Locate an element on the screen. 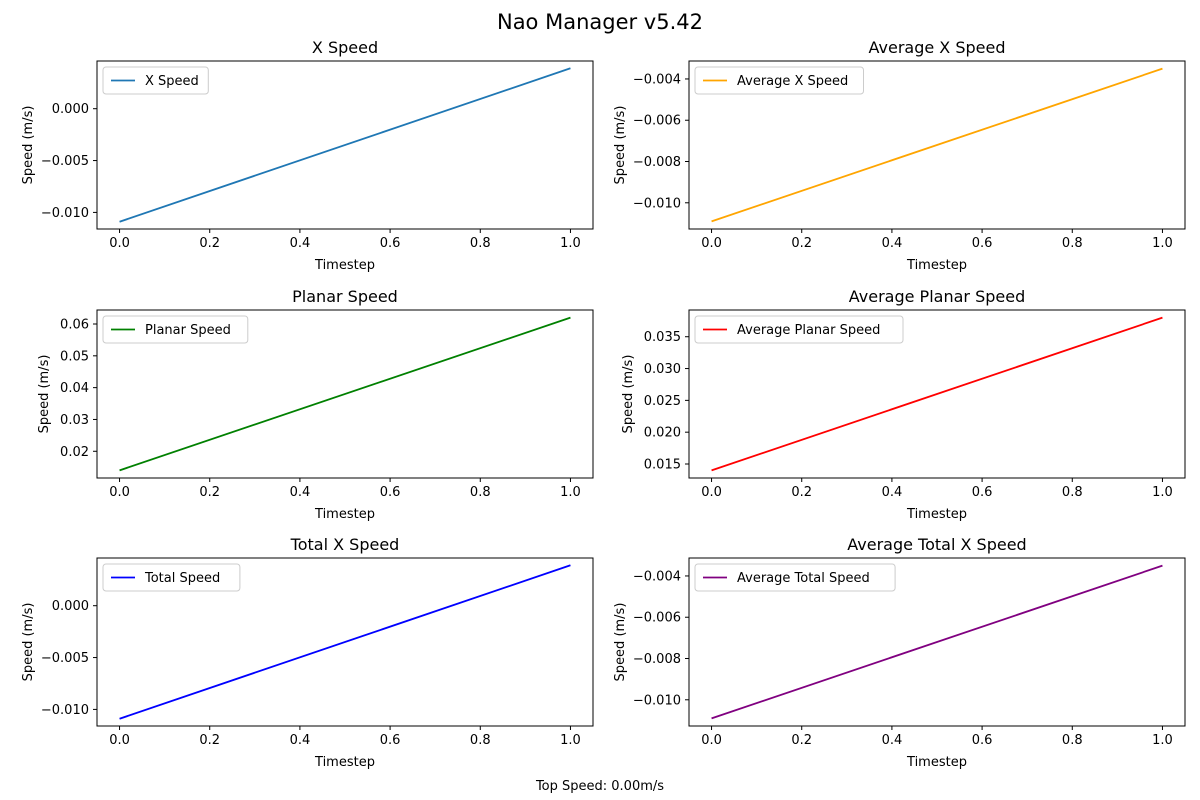 Image resolution: width=1200 pixels, height=800 pixels. top-speed-status: Top Speed: 0.00m/s is located at coordinates (600, 786).